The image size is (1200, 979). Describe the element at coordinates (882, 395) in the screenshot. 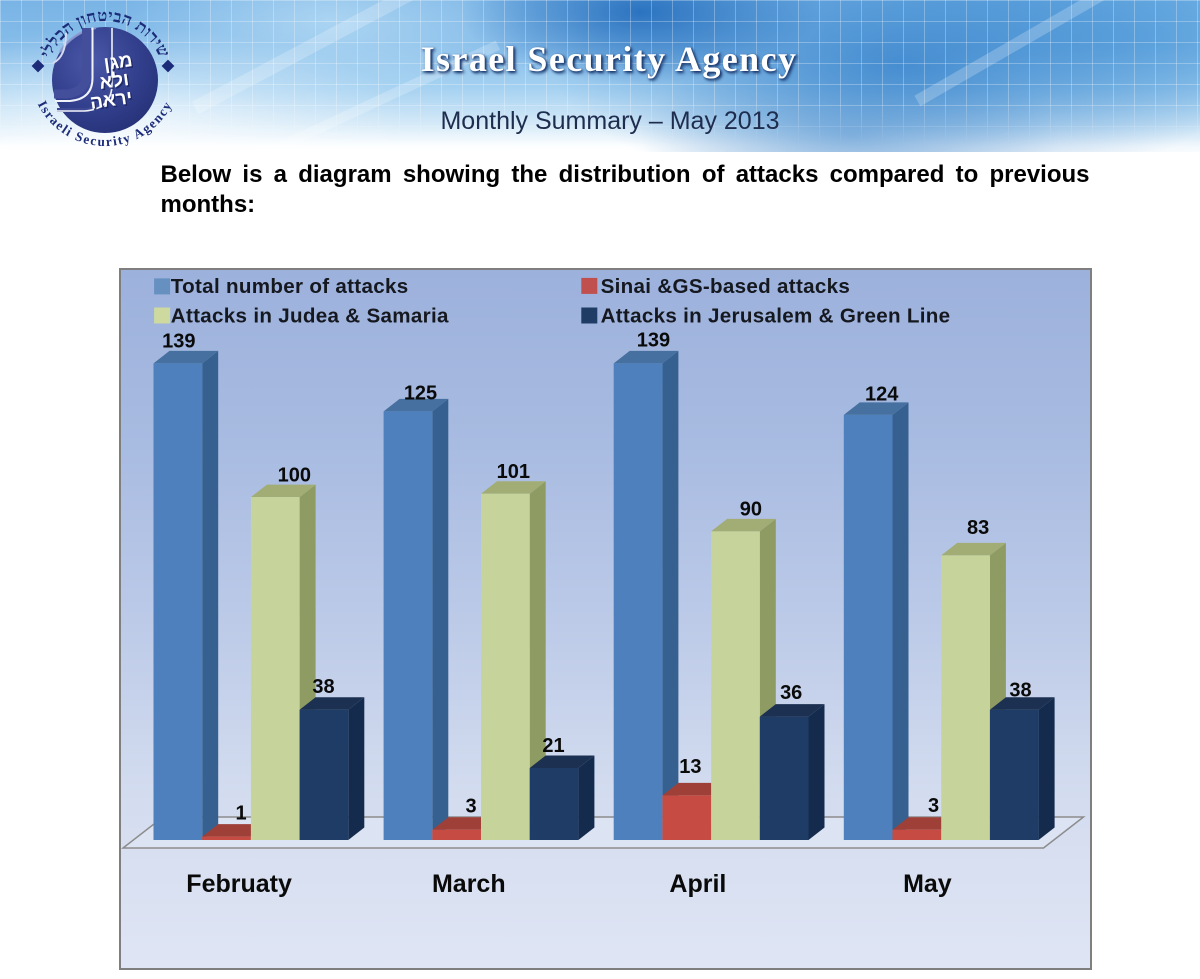

I see `svg-text: 124` at that location.